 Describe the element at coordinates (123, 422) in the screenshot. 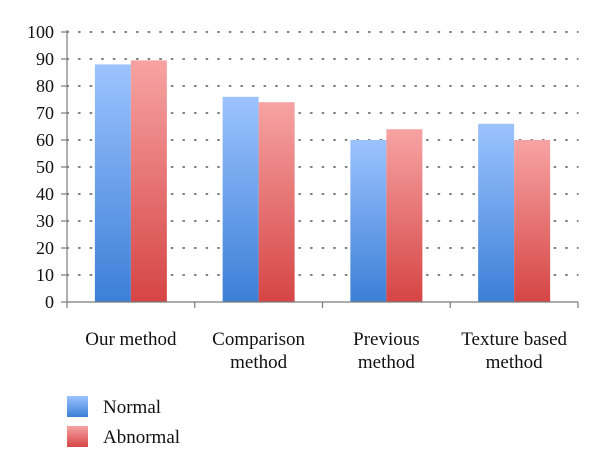

I see `legend: Normal Abnormal` at that location.